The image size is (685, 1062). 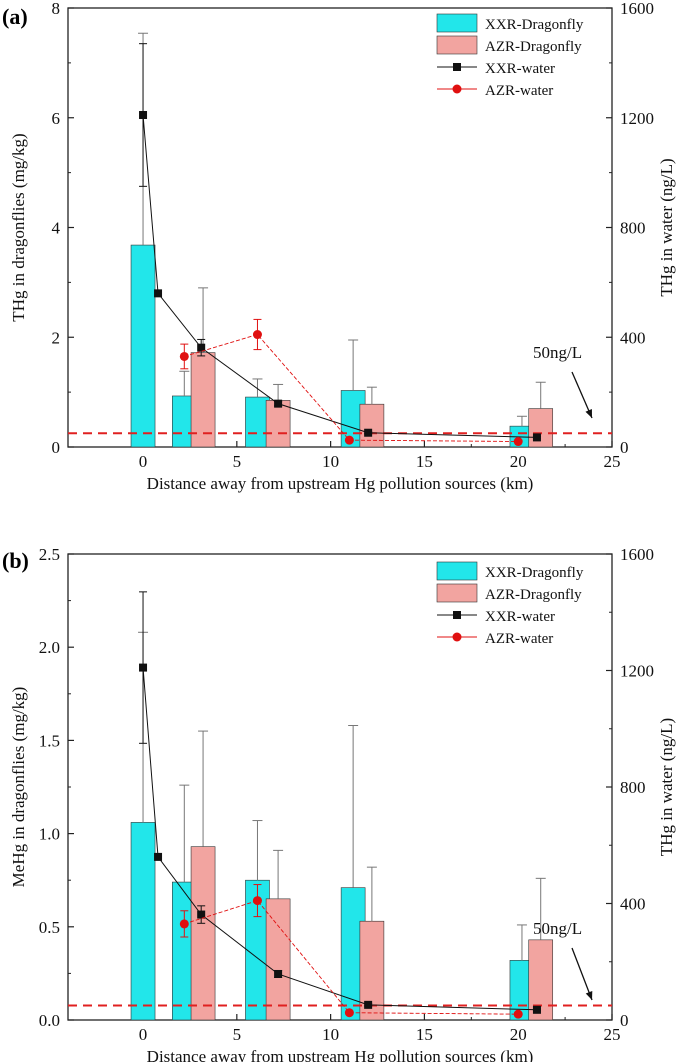 I want to click on left-ytick-label: 1.5, so click(x=49, y=740).